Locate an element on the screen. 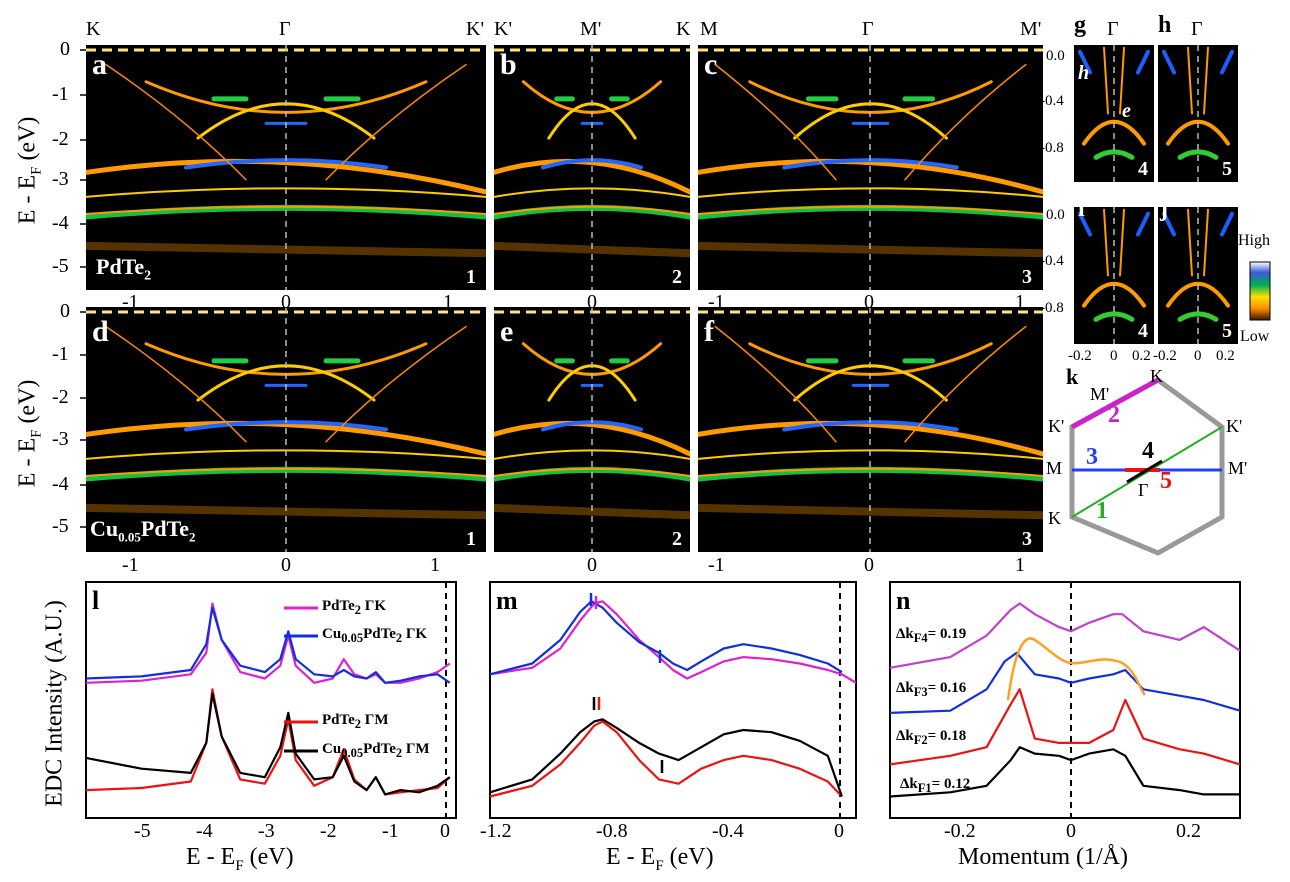  ytick-bot-0: 0 is located at coordinates (65, 311).